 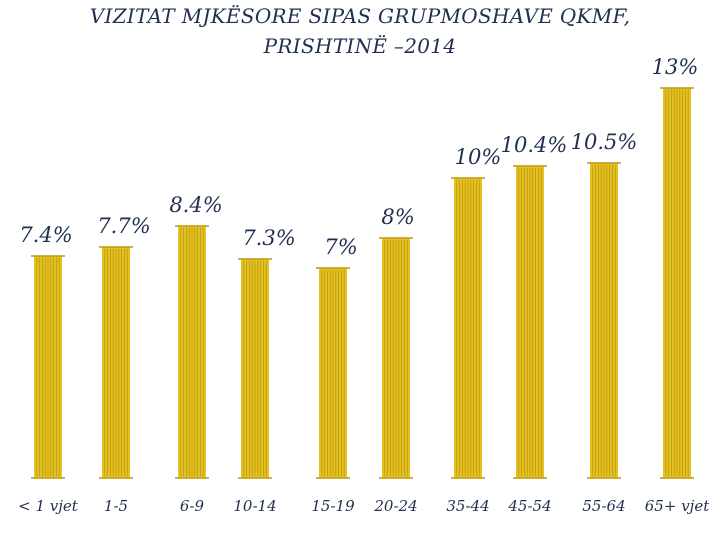 What do you see at coordinates (254, 506) in the screenshot?
I see `x-tick-label: 10-14` at bounding box center [254, 506].